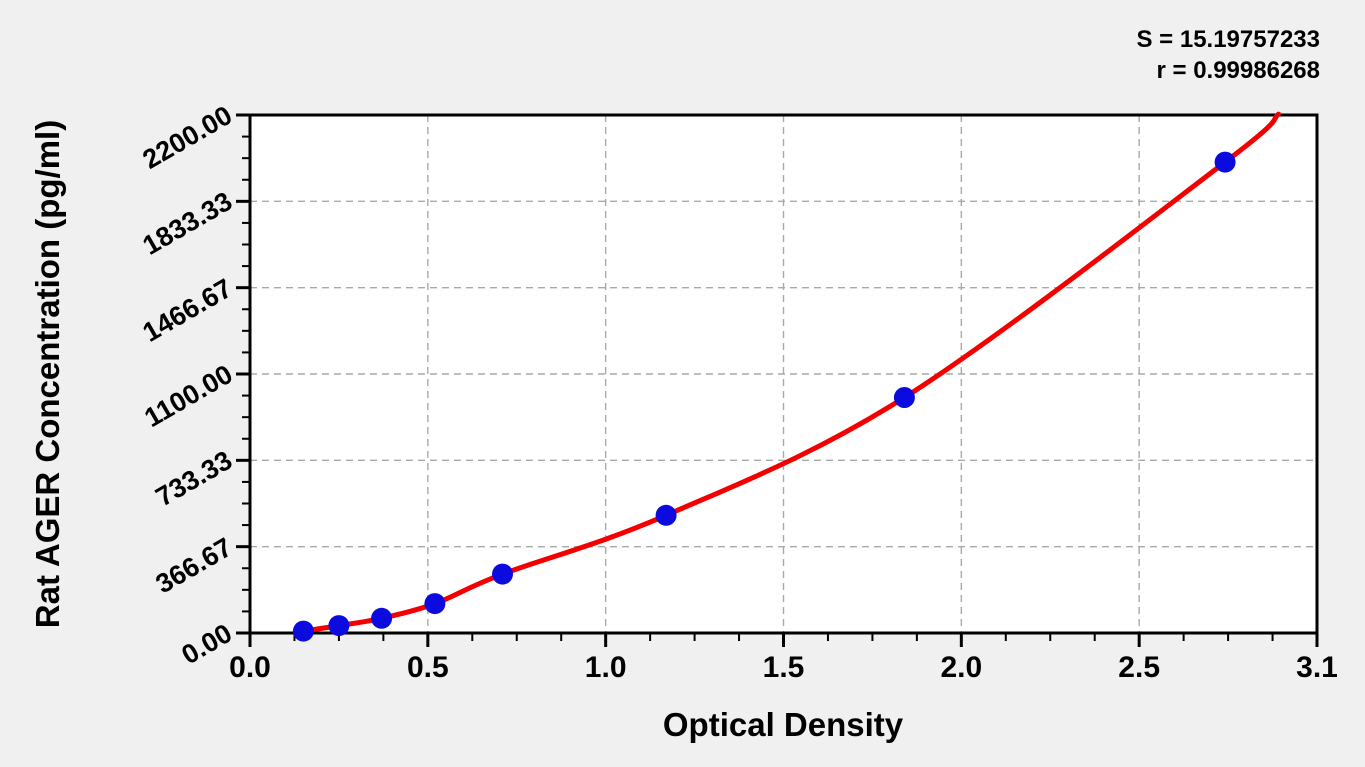  I want to click on y-axis-title: Rat AGER Concentration (pg/ml), so click(47, 374).